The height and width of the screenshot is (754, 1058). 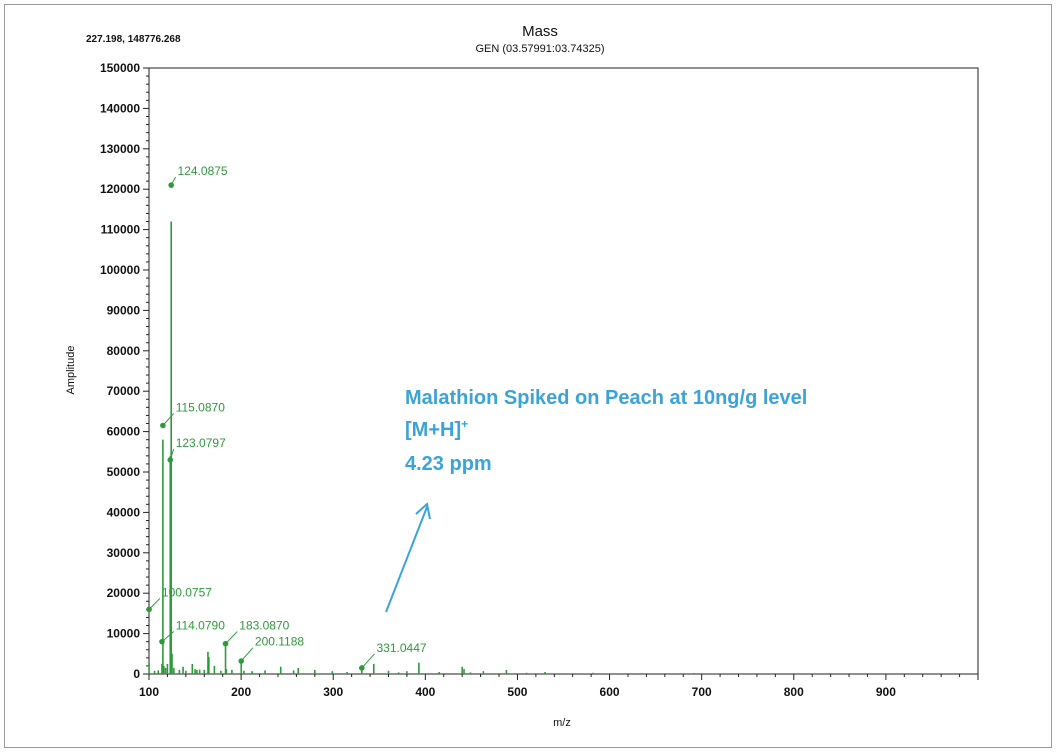 I want to click on x-axis-label: m/z, so click(x=562, y=723).